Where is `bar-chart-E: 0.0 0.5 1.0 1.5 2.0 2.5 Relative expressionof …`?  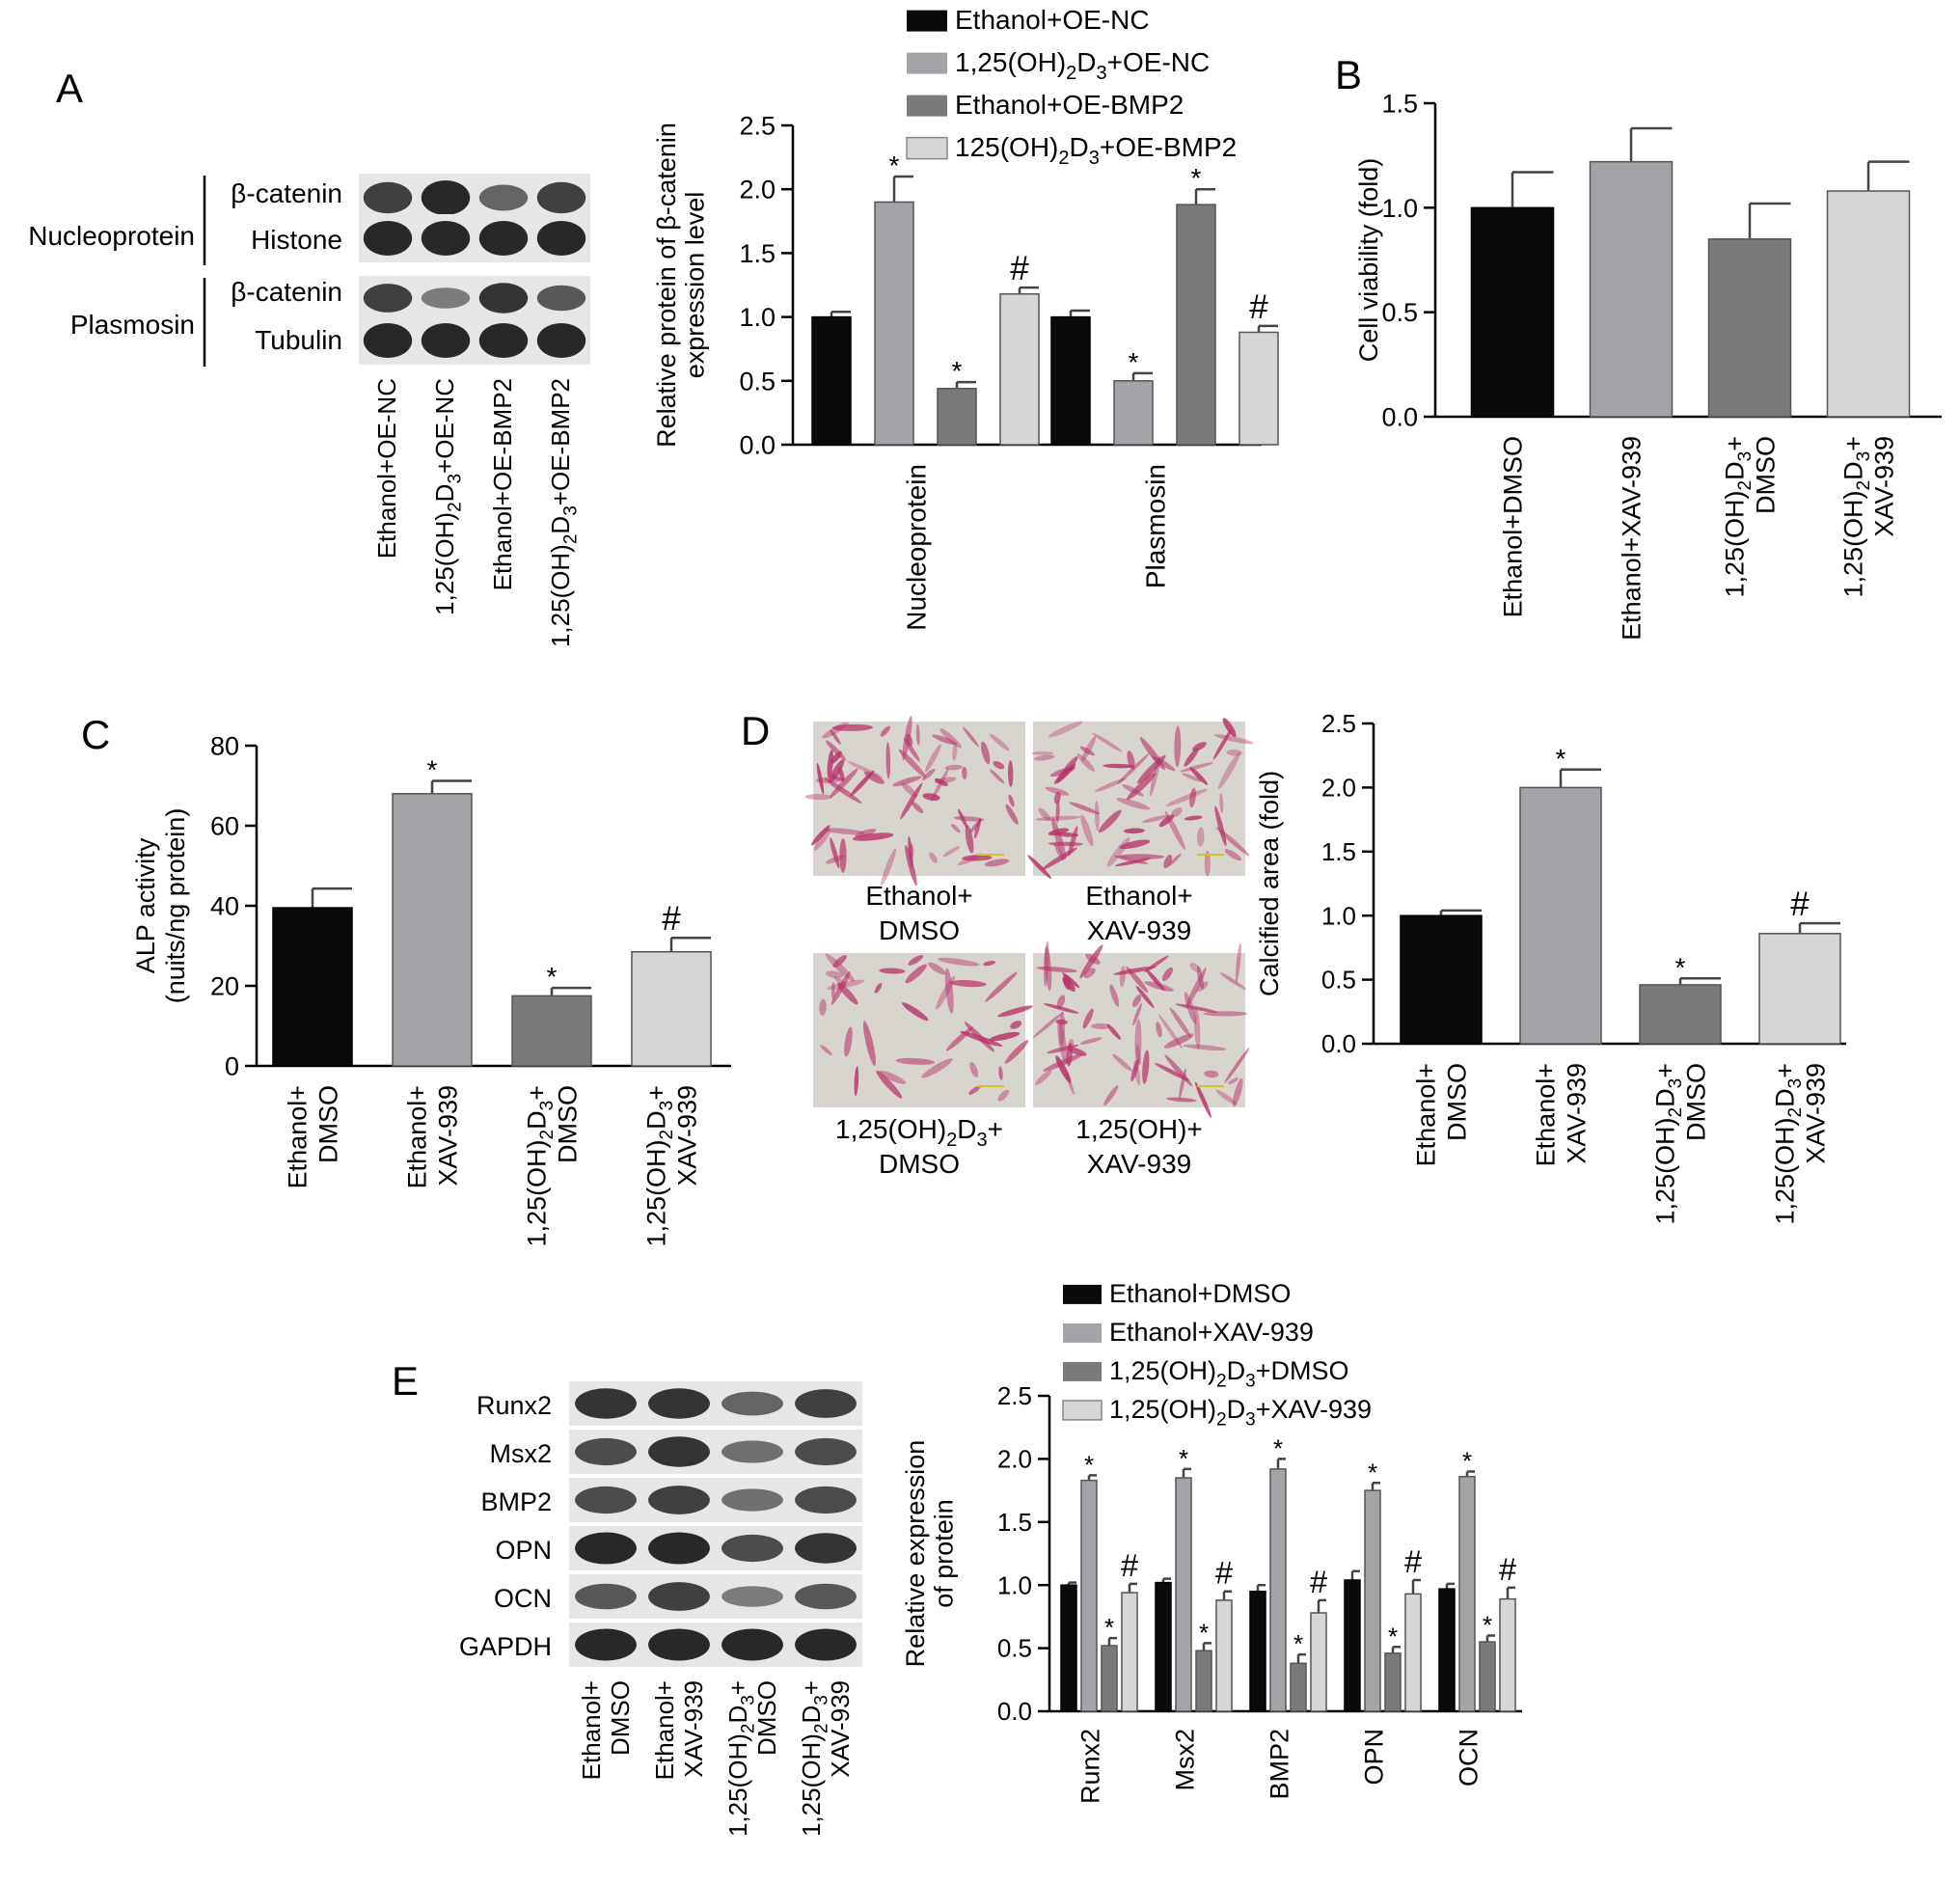
bar-chart-E: 0.0 0.5 1.0 1.5 2.0 2.5 Relative expressionof … is located at coordinates (1211, 1541).